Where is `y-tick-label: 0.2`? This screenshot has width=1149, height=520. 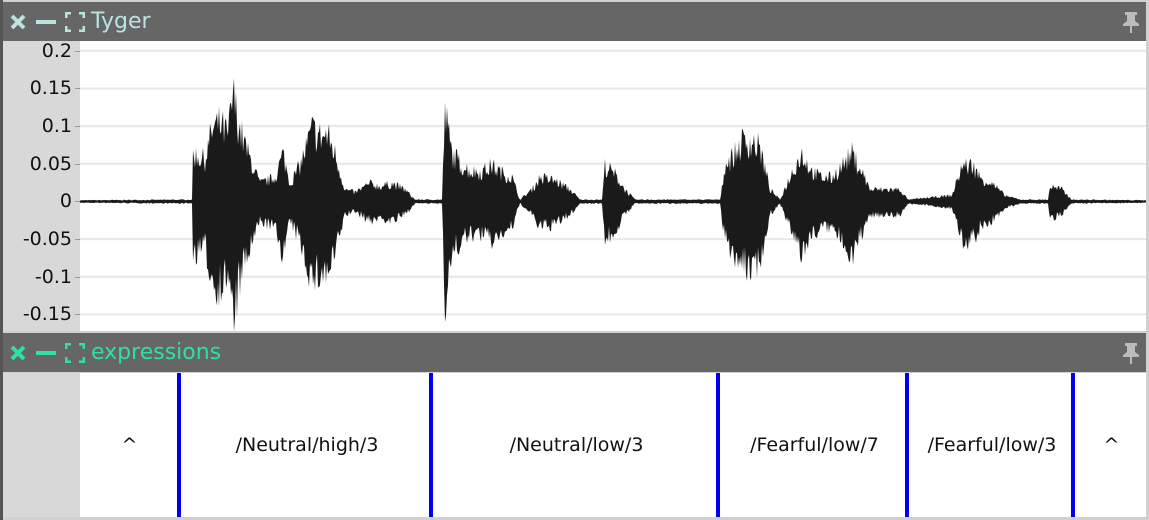
y-tick-label: 0.2 is located at coordinates (56, 50).